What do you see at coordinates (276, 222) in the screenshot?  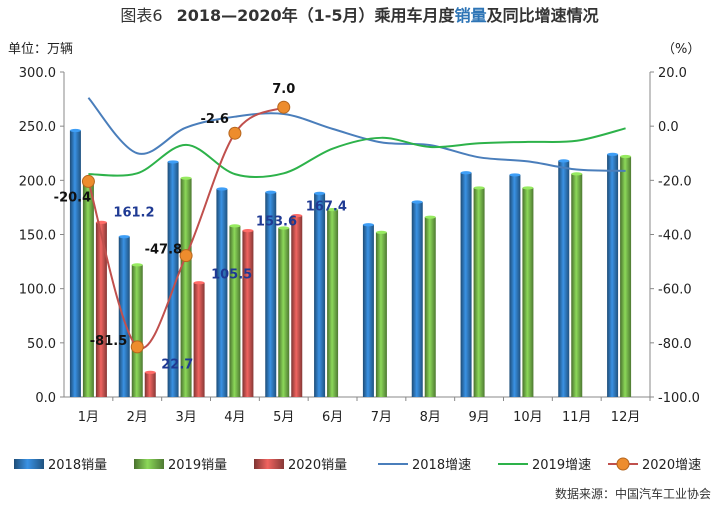 I see `bar-data-label: 153.6` at bounding box center [276, 222].